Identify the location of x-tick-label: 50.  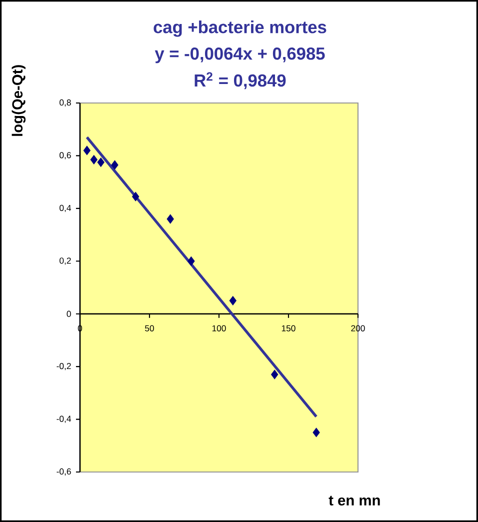
(149, 328).